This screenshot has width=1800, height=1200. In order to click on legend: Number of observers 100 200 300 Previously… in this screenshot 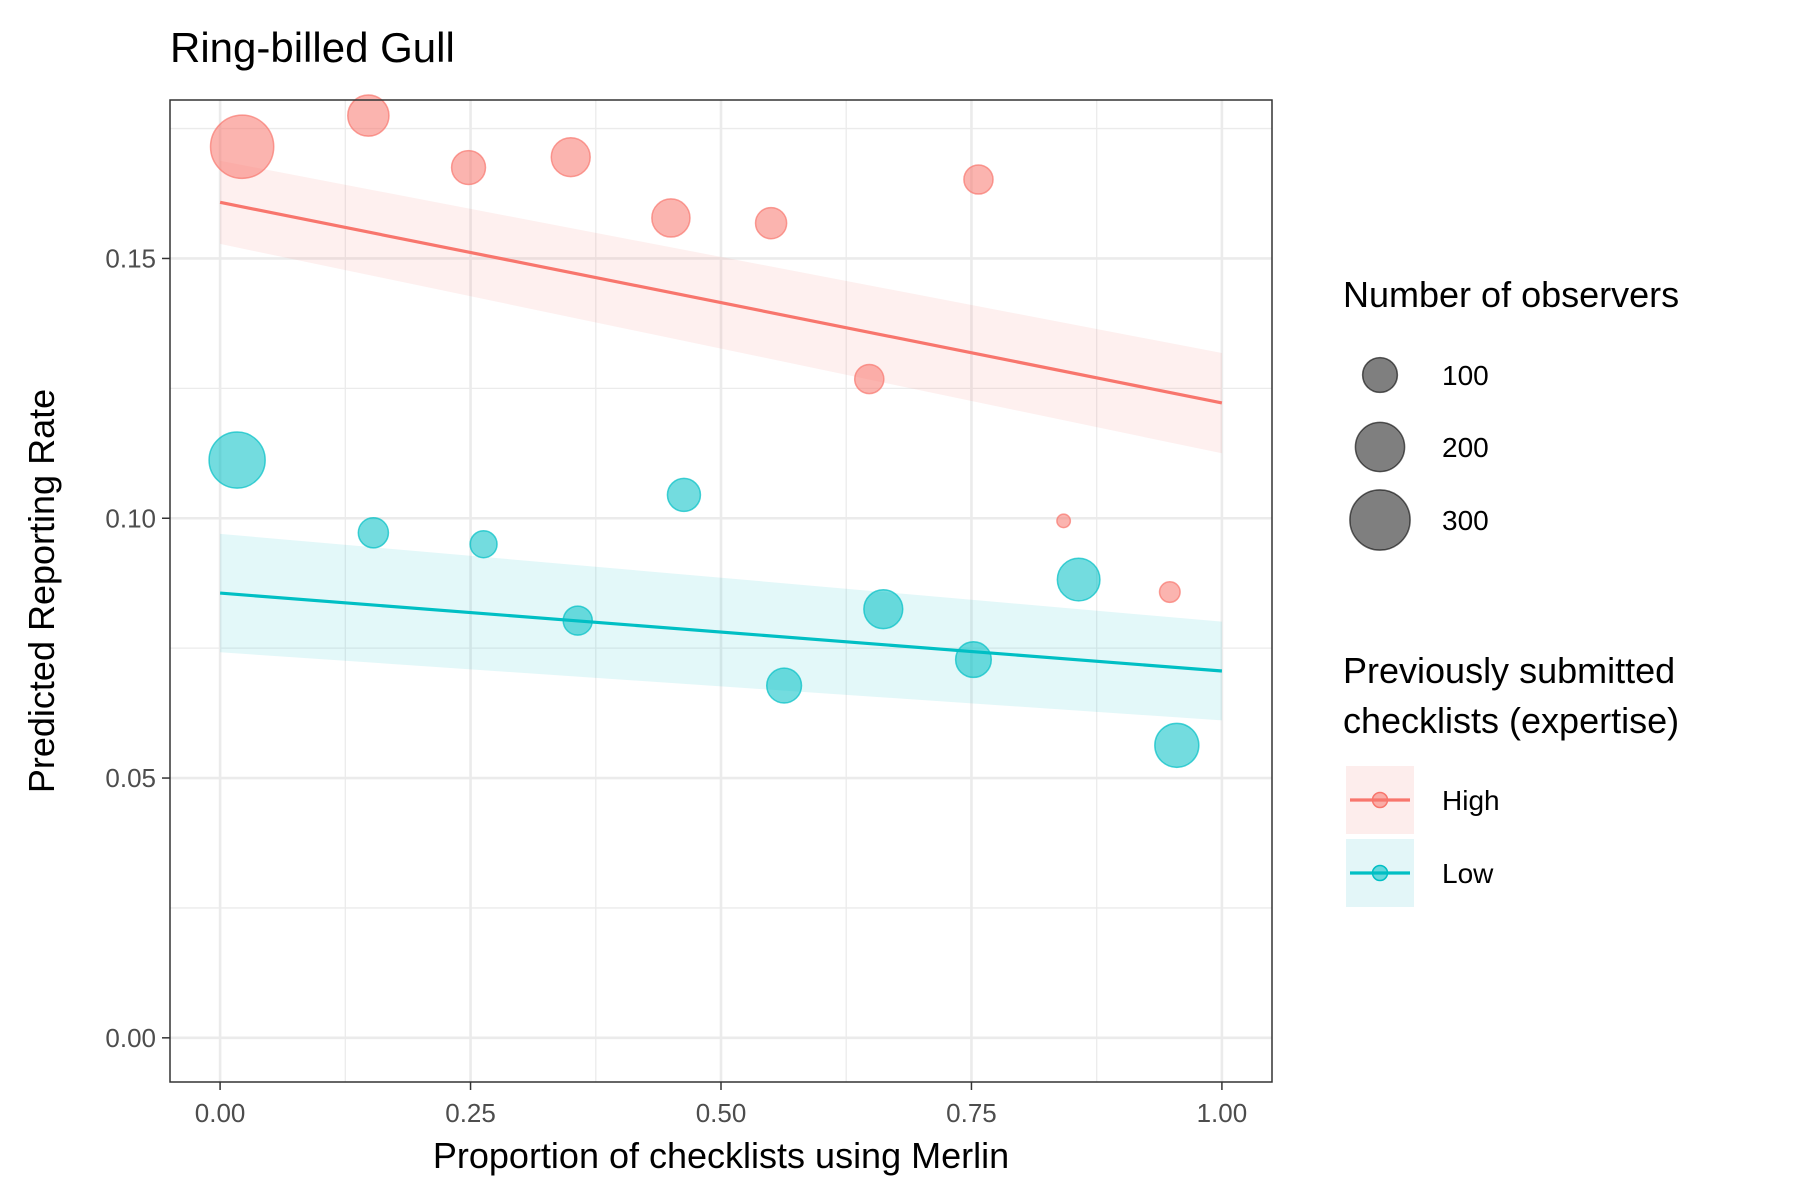, I will do `click(1511, 590)`.